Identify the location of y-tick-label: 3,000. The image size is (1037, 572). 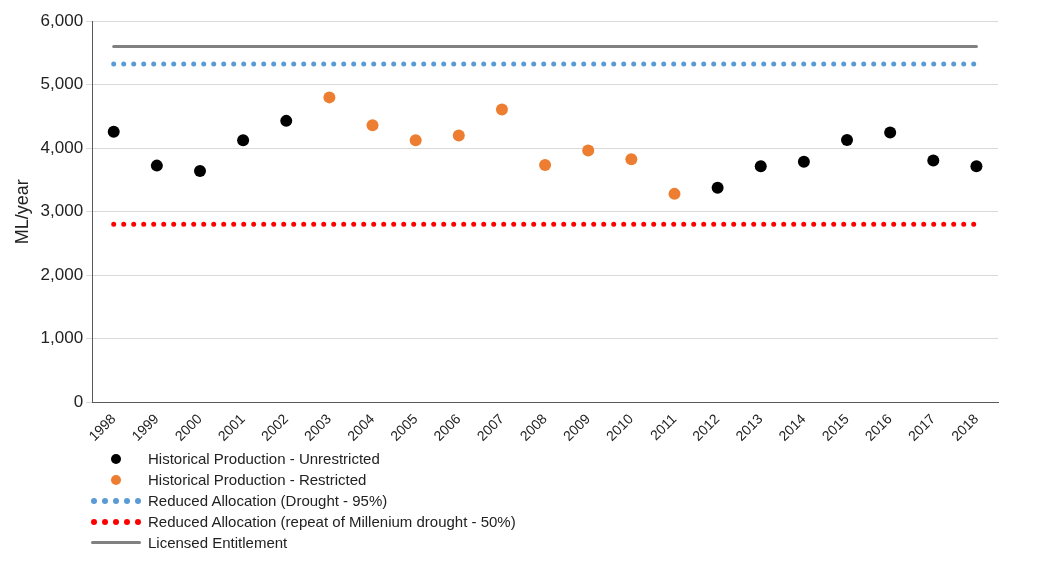
(62, 211).